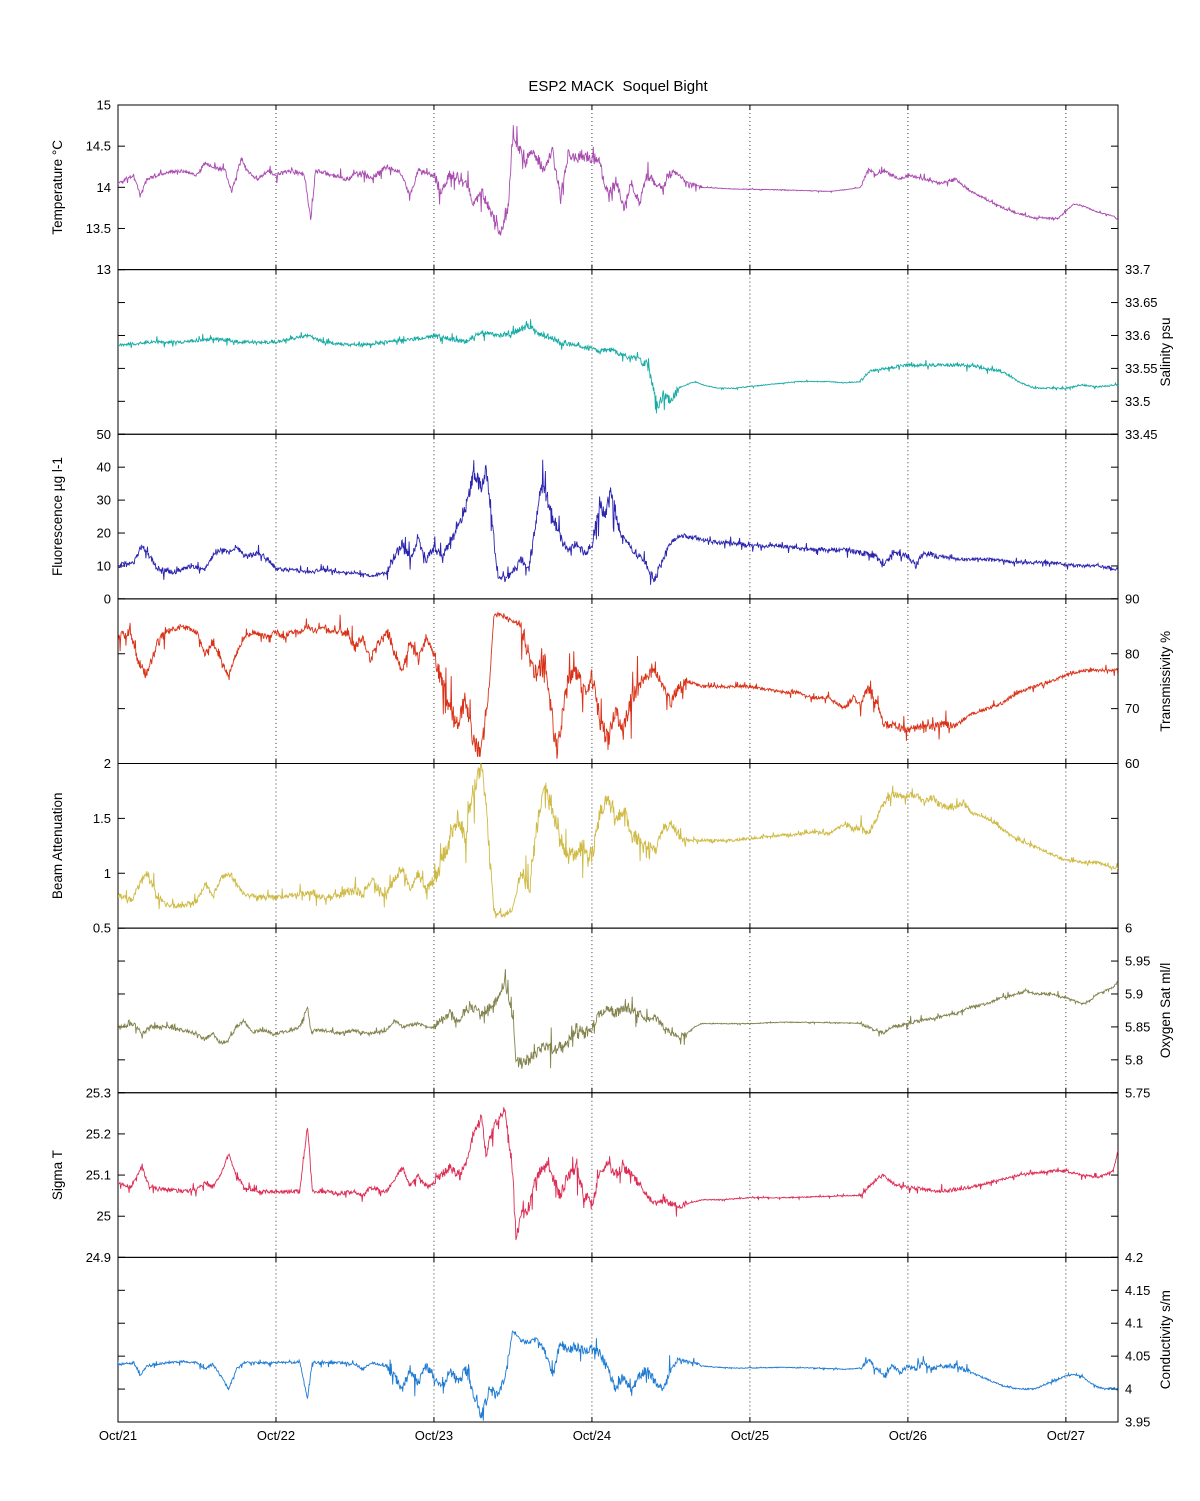  Describe the element at coordinates (750, 1435) in the screenshot. I see `x-tick-label: Oct/25` at that location.